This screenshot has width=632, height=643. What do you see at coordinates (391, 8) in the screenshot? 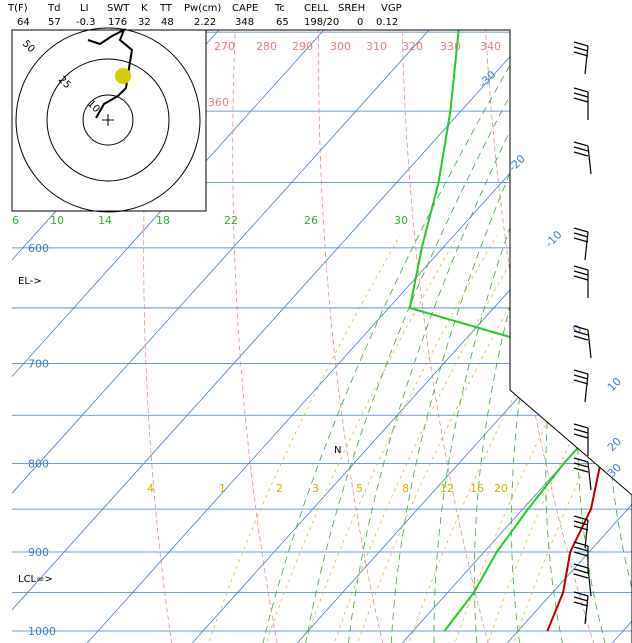
I see `header-label: VGP` at bounding box center [391, 8].